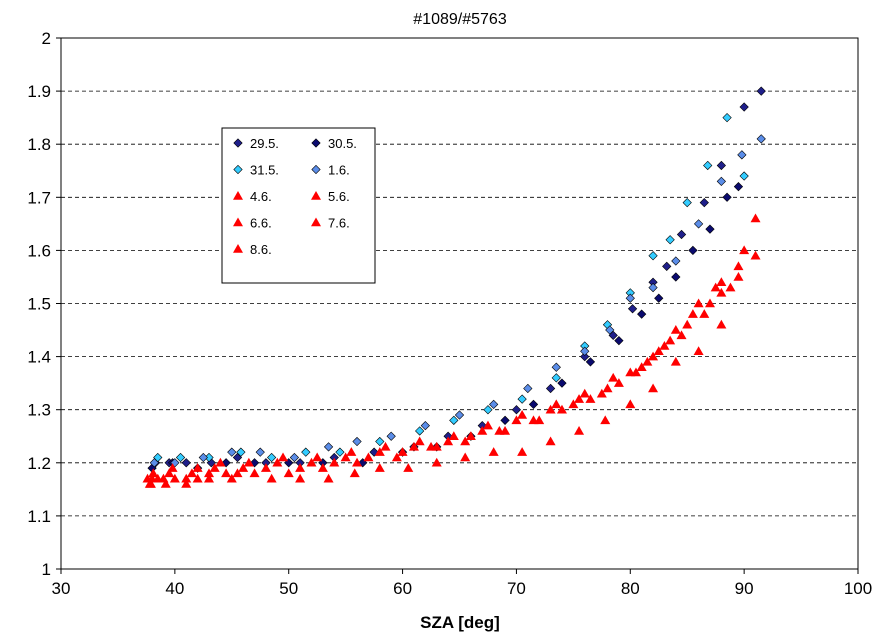  Describe the element at coordinates (261, 196) in the screenshot. I see `legend-label: 4.6.` at that location.